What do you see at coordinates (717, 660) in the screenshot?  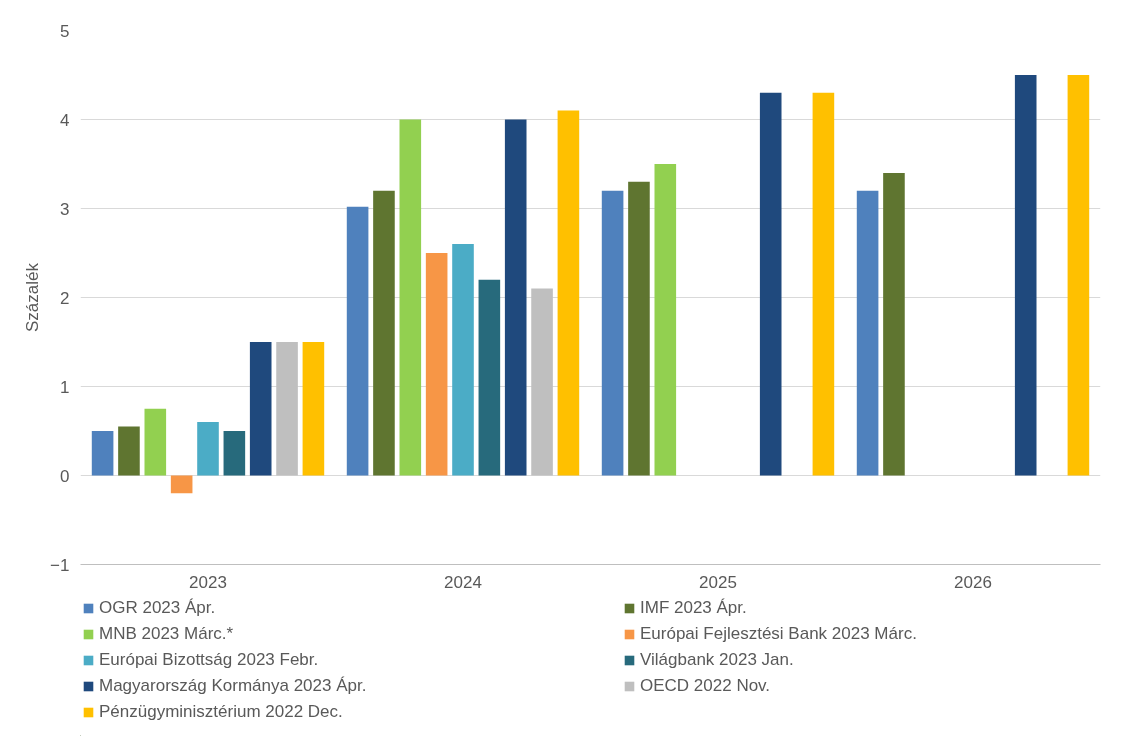 I see `legend-label: Világbank 2023 Jan.` at bounding box center [717, 660].